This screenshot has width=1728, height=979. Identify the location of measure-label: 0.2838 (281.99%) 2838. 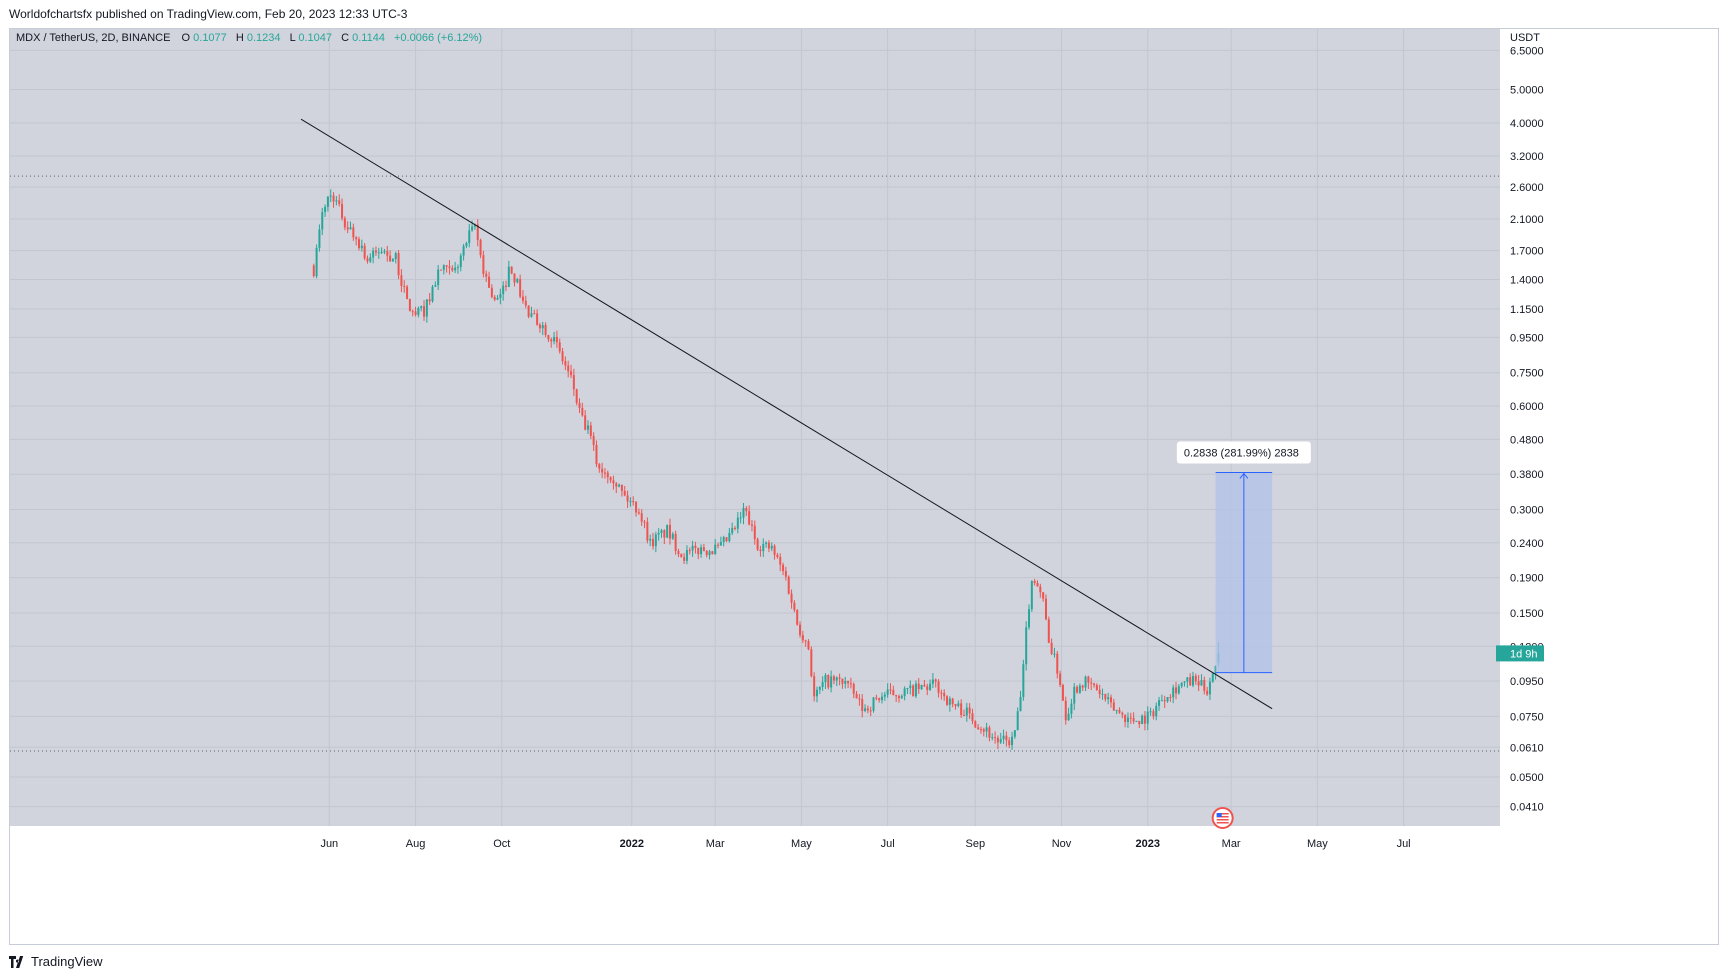
(1243, 452).